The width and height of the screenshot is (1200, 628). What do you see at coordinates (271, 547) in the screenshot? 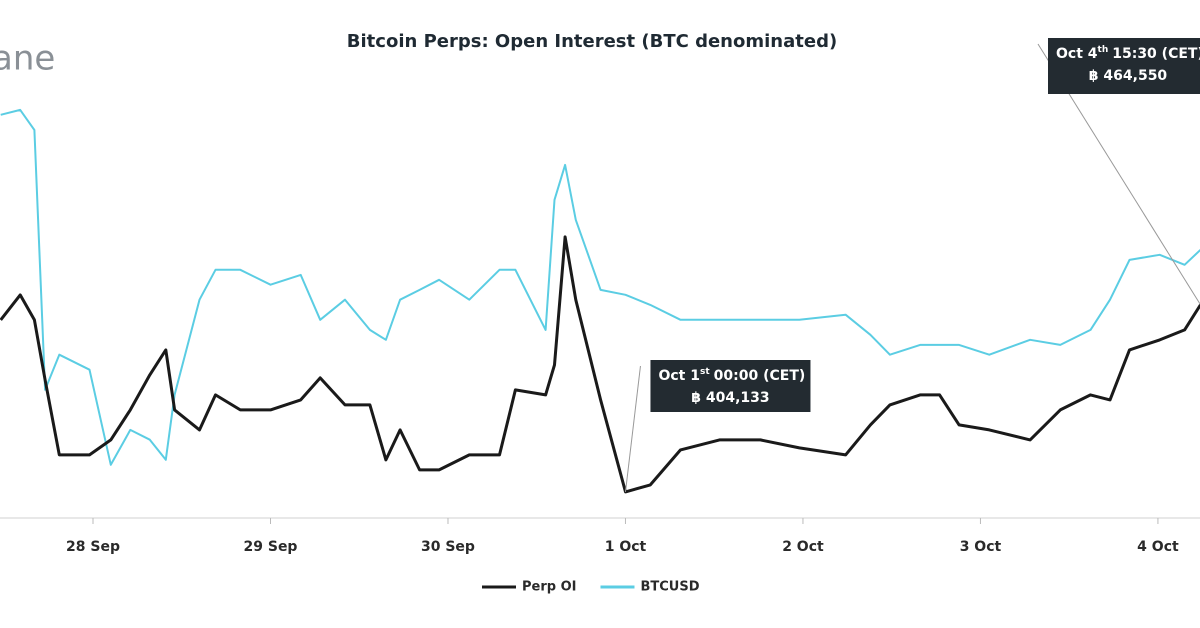
I see `x-tick-label: 29 Sep` at bounding box center [271, 547].